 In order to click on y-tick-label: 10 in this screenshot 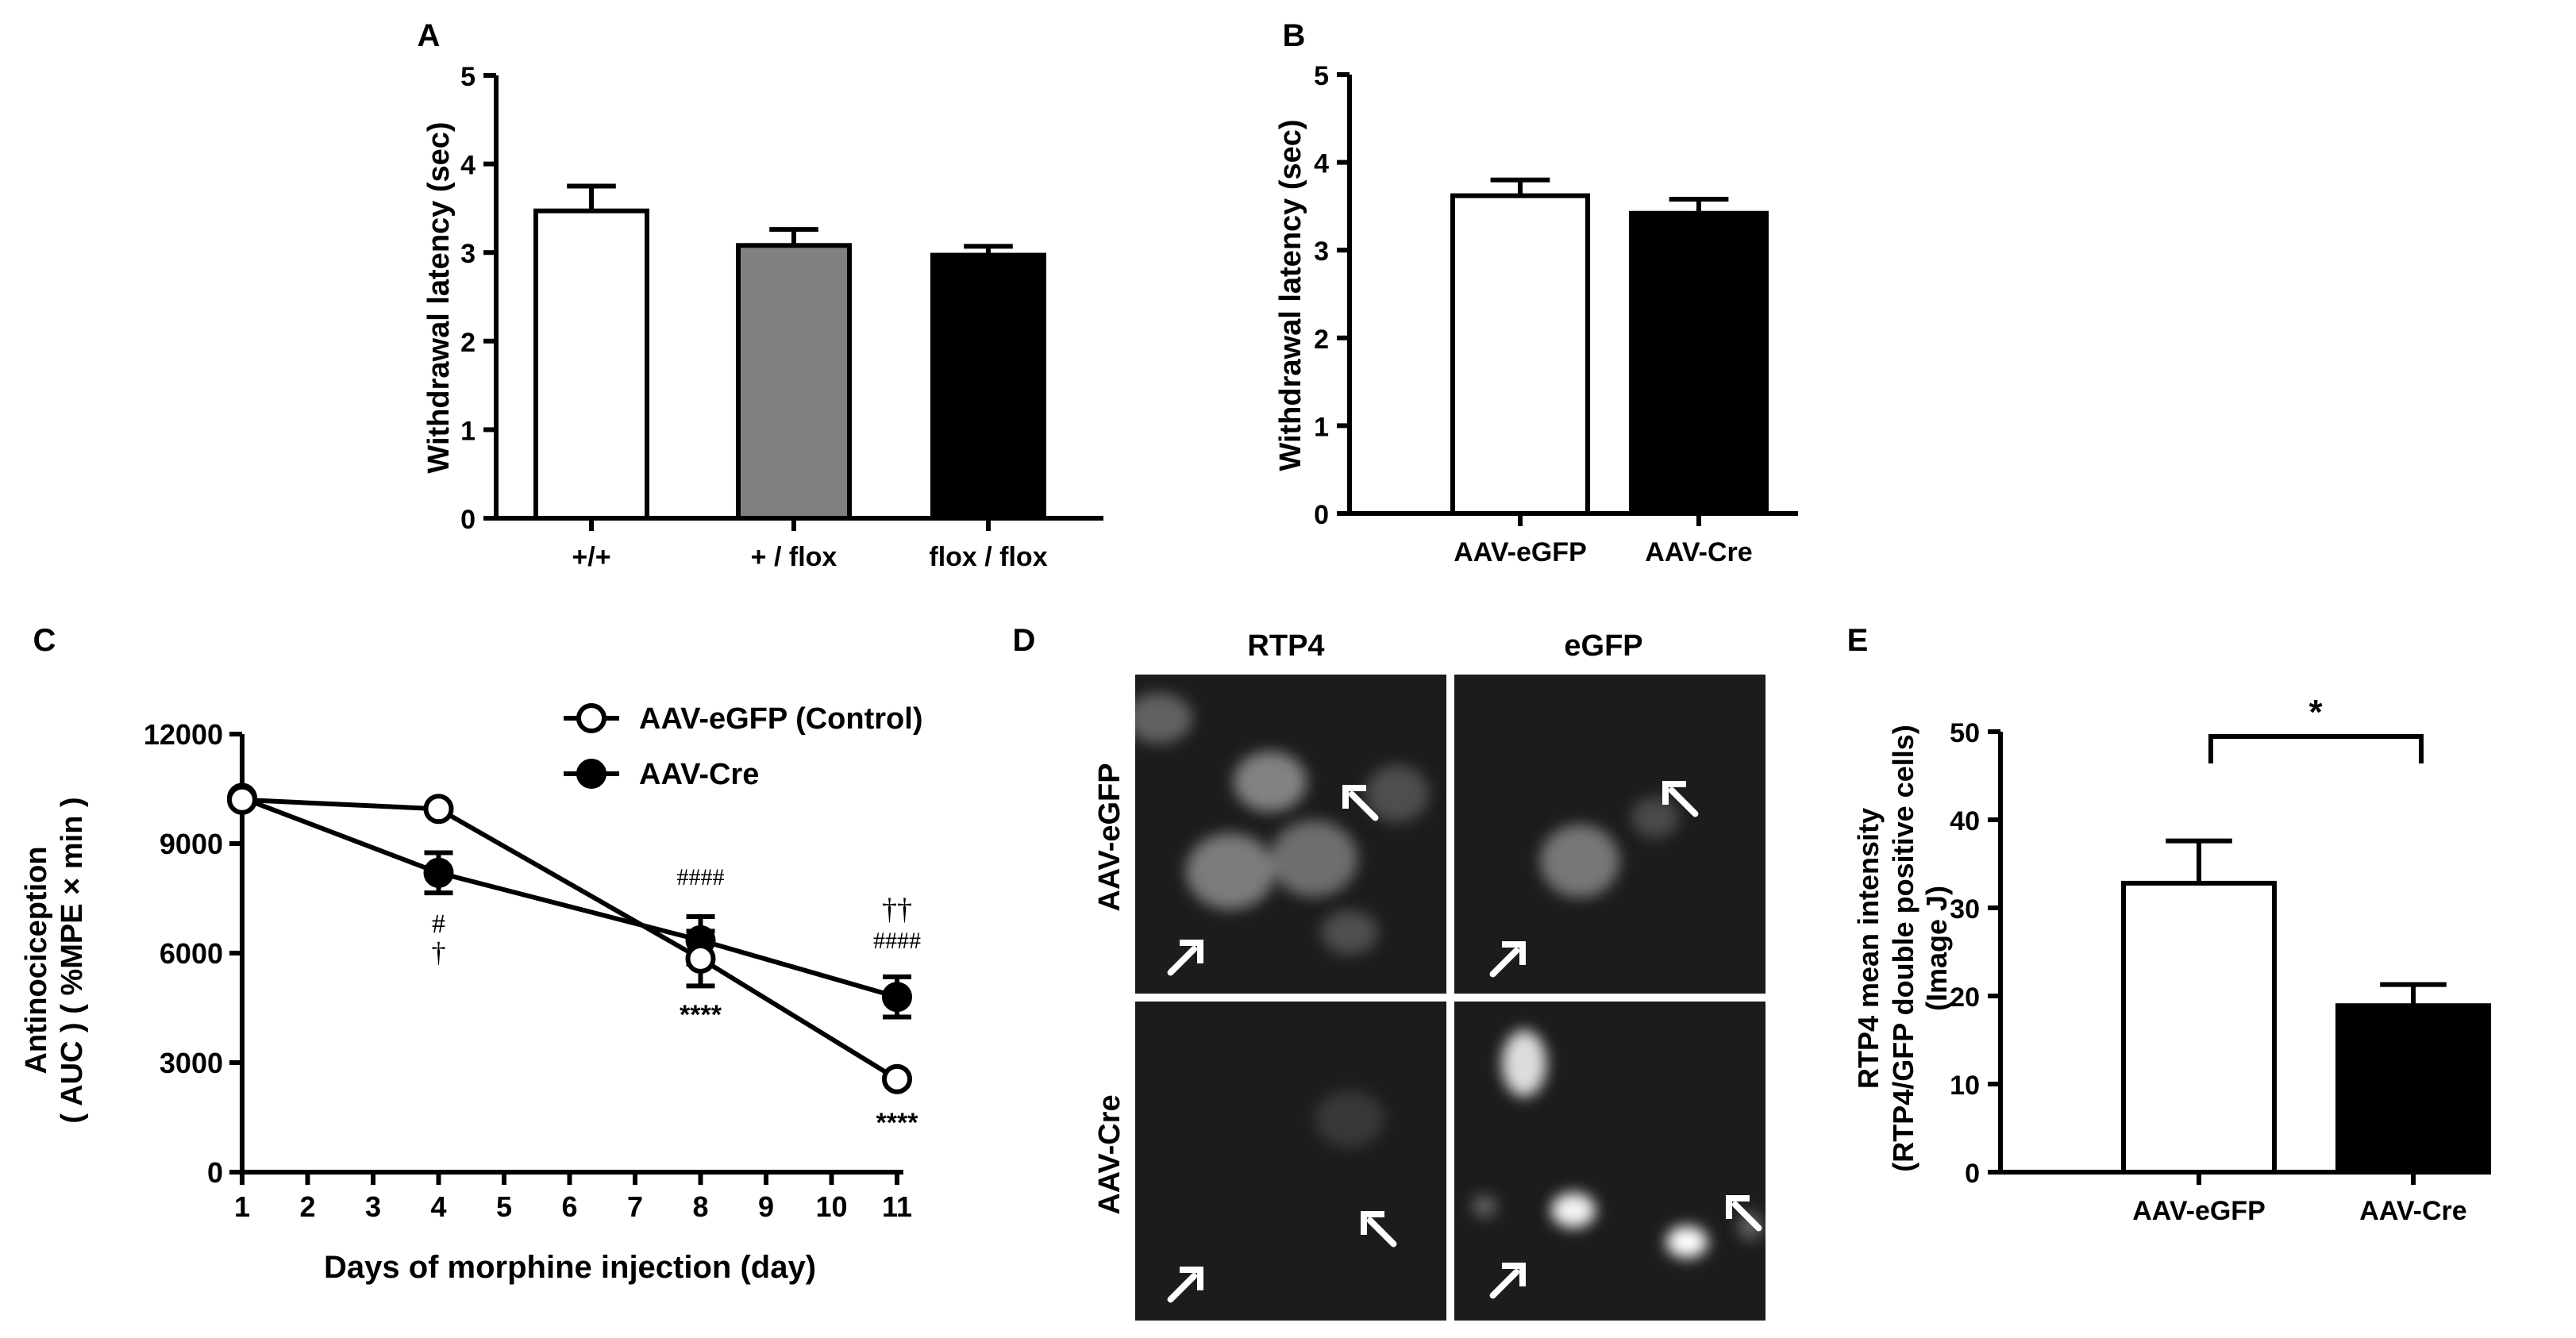, I will do `click(1965, 1086)`.